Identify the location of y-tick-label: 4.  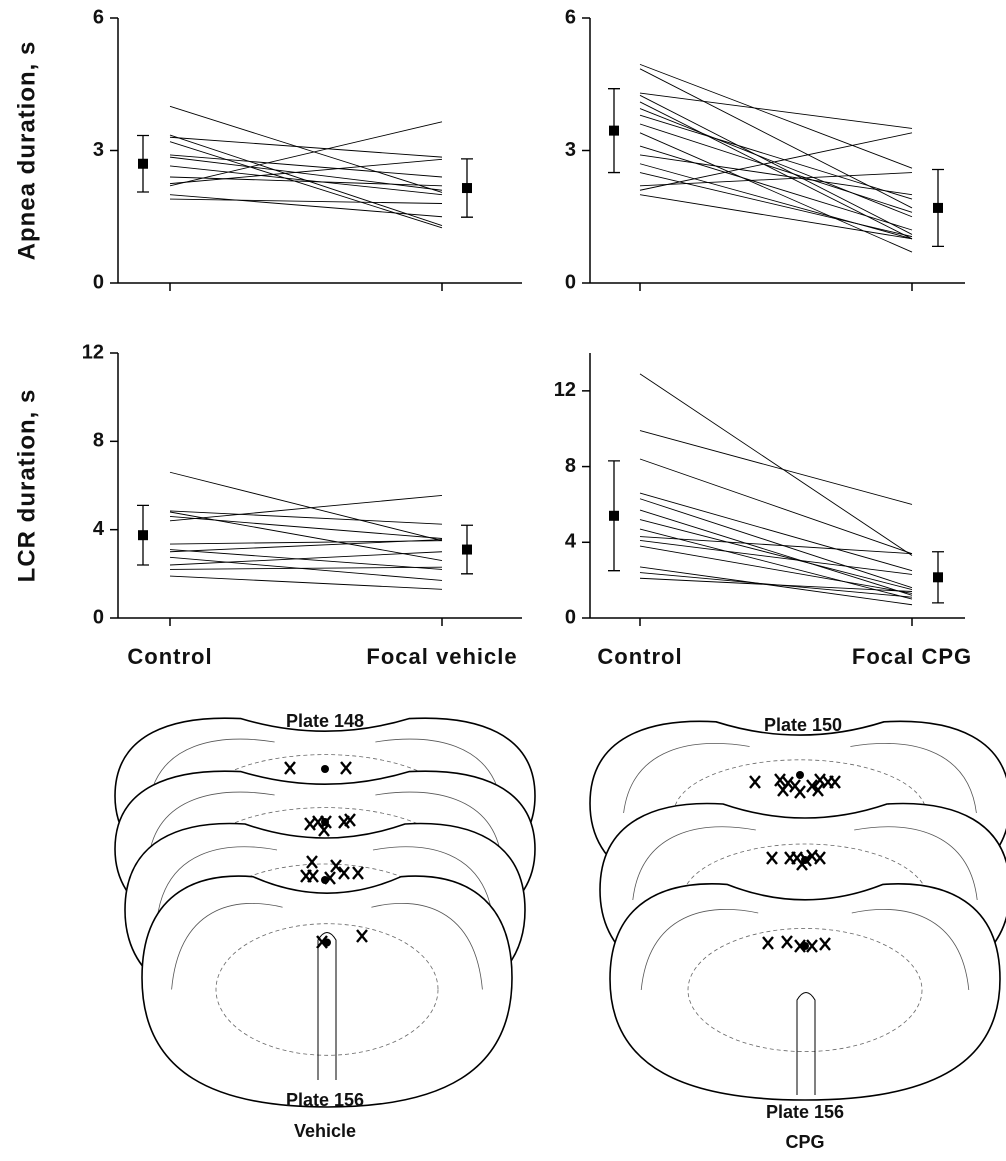
(571, 542).